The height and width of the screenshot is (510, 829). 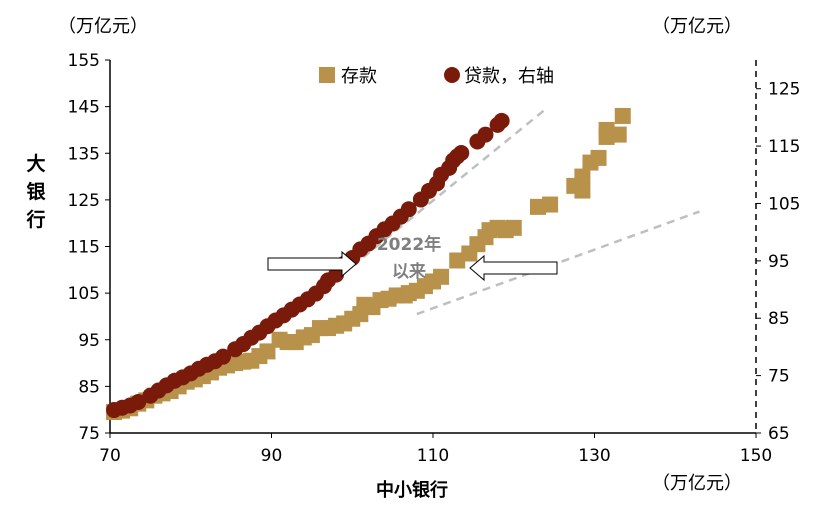 What do you see at coordinates (103, 26) in the screenshot?
I see `left-axis-unit: （万亿元）` at bounding box center [103, 26].